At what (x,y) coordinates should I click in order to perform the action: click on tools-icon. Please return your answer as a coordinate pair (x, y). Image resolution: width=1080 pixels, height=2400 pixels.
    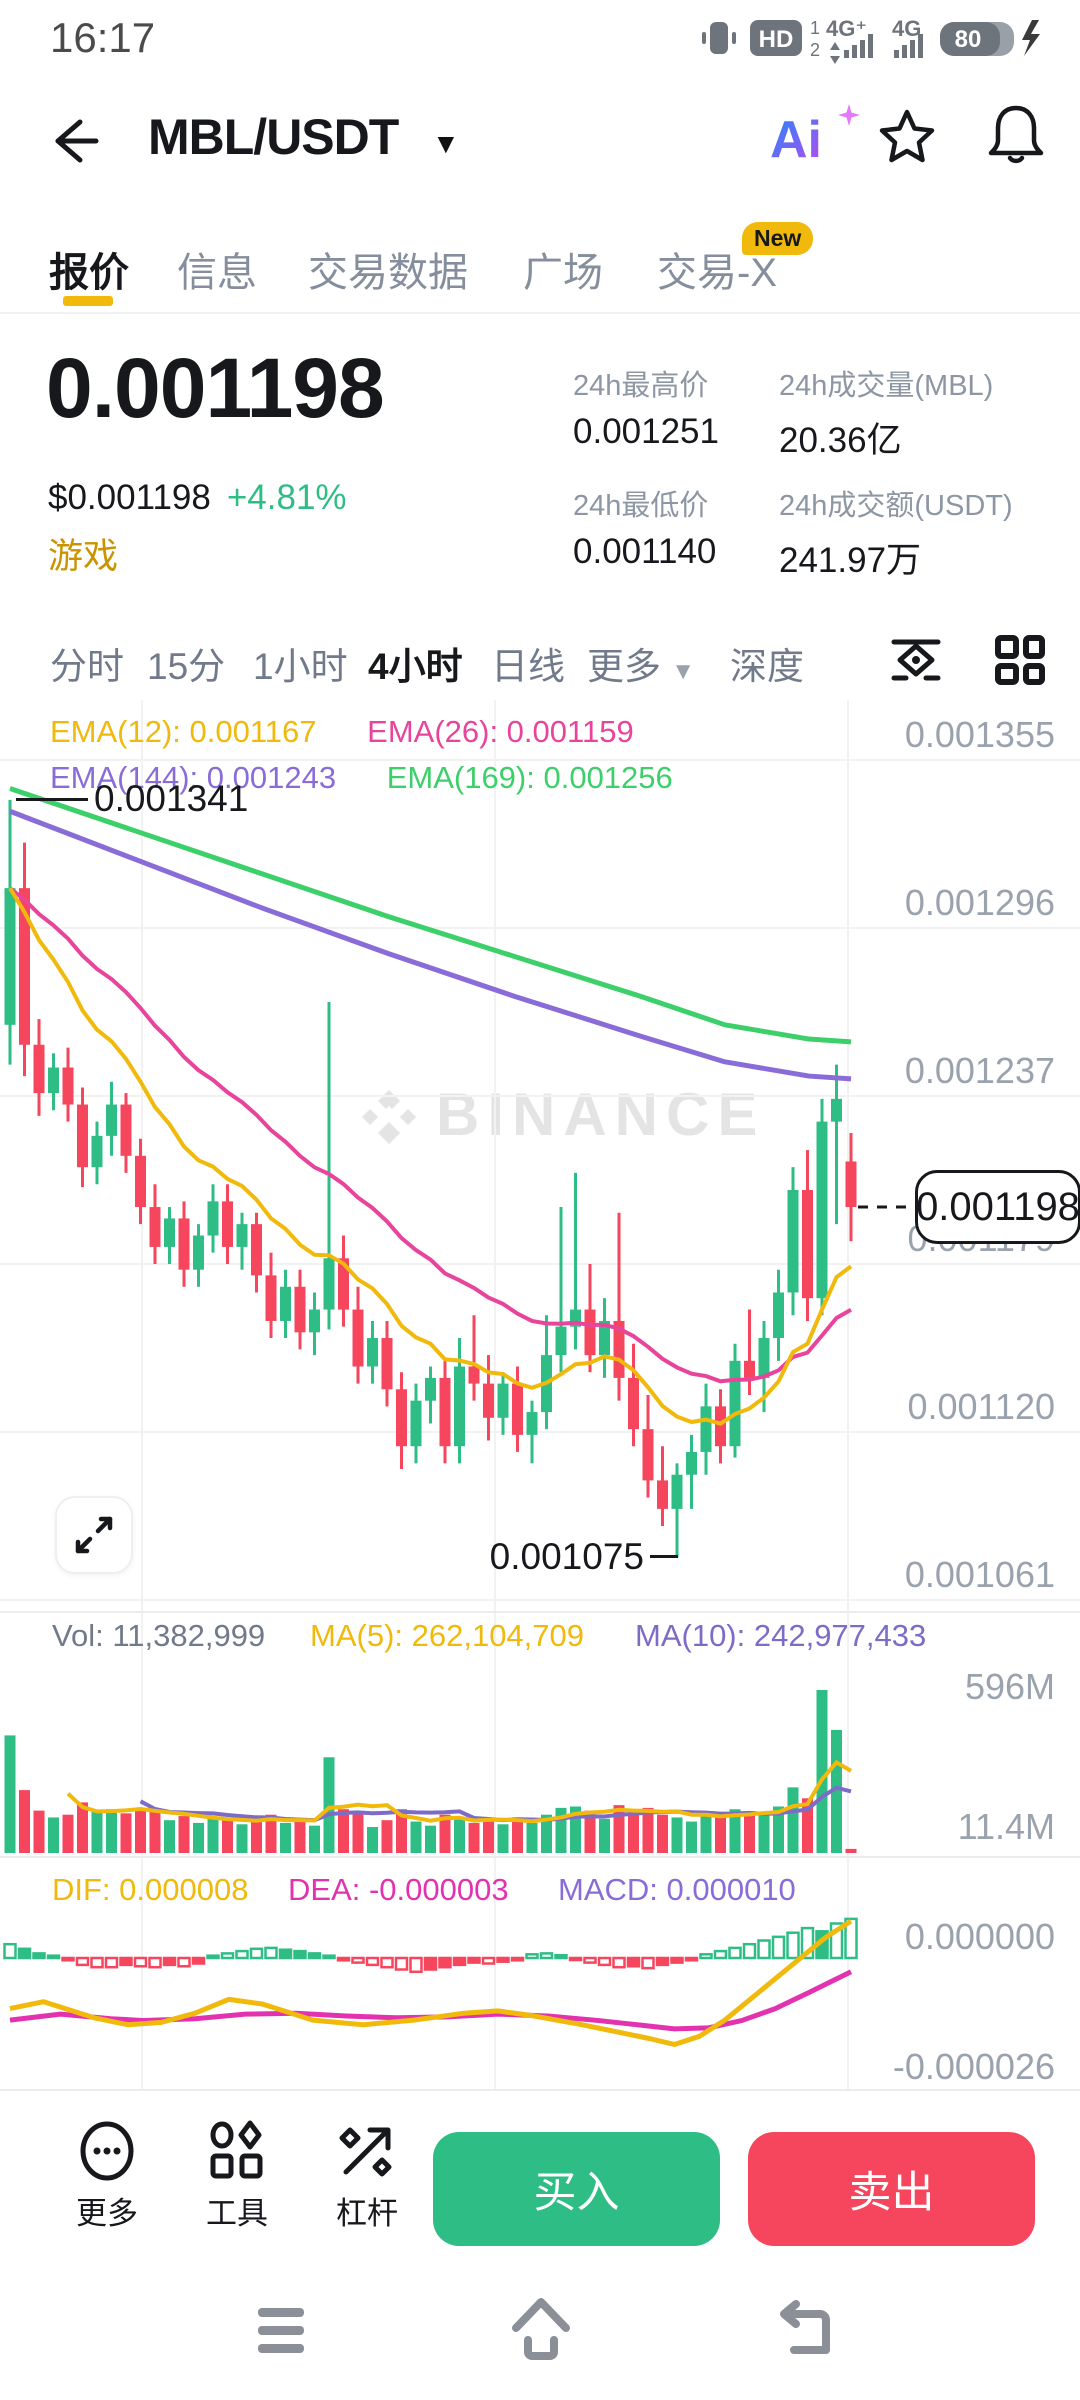
    Looking at the image, I should click on (236, 2149).